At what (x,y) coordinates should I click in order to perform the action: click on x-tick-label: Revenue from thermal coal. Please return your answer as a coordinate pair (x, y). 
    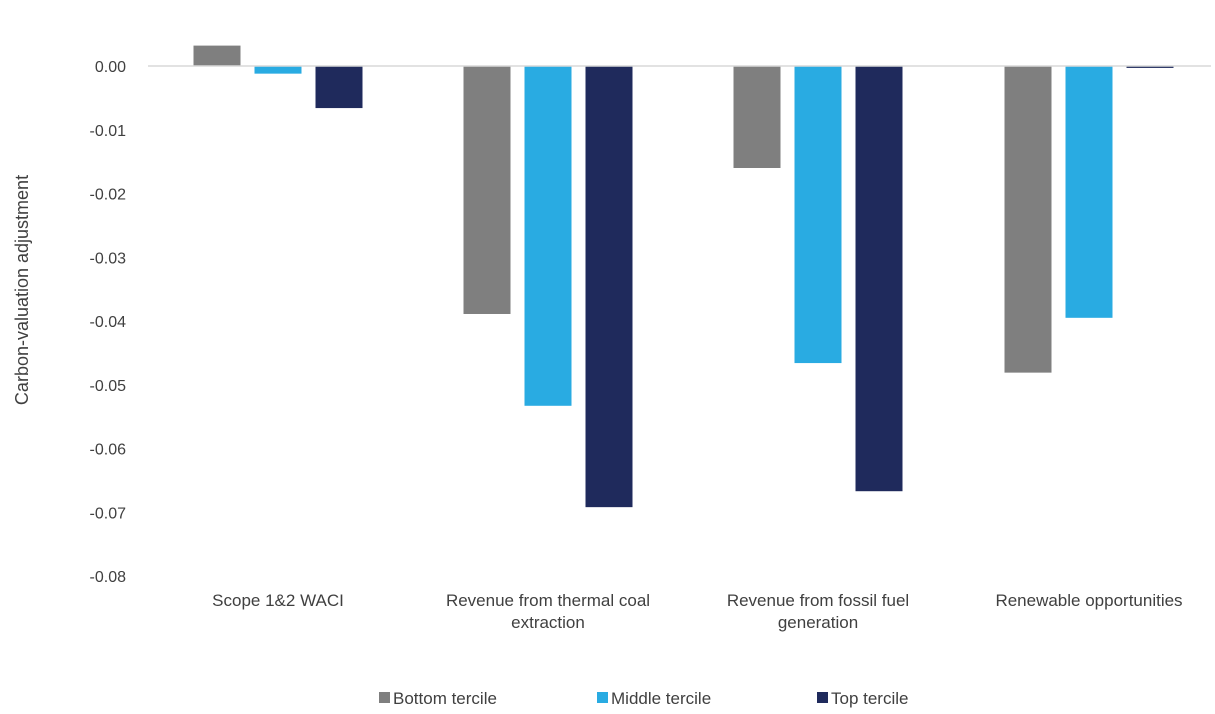
    Looking at the image, I should click on (548, 600).